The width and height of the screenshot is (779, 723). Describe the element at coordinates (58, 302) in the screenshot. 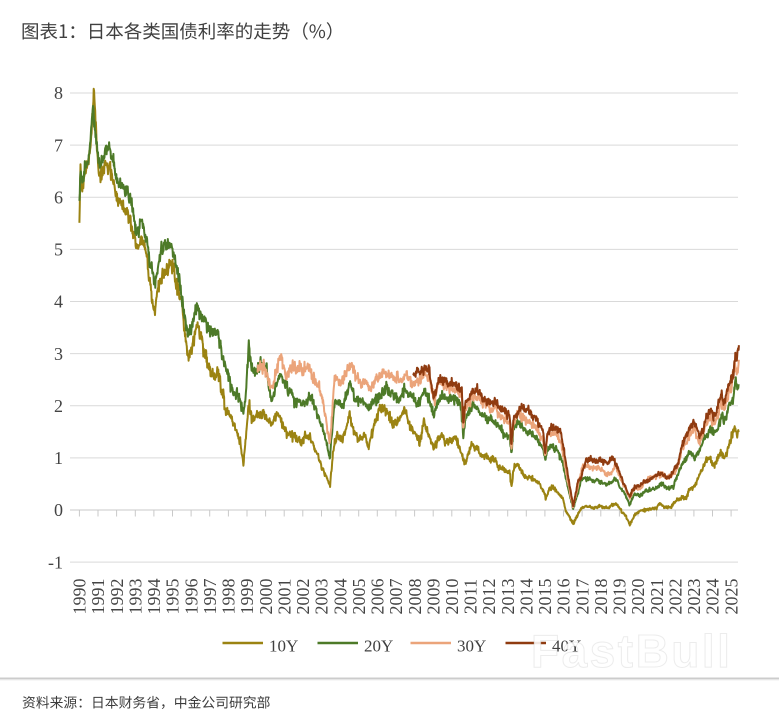

I see `svg-text: 4` at that location.